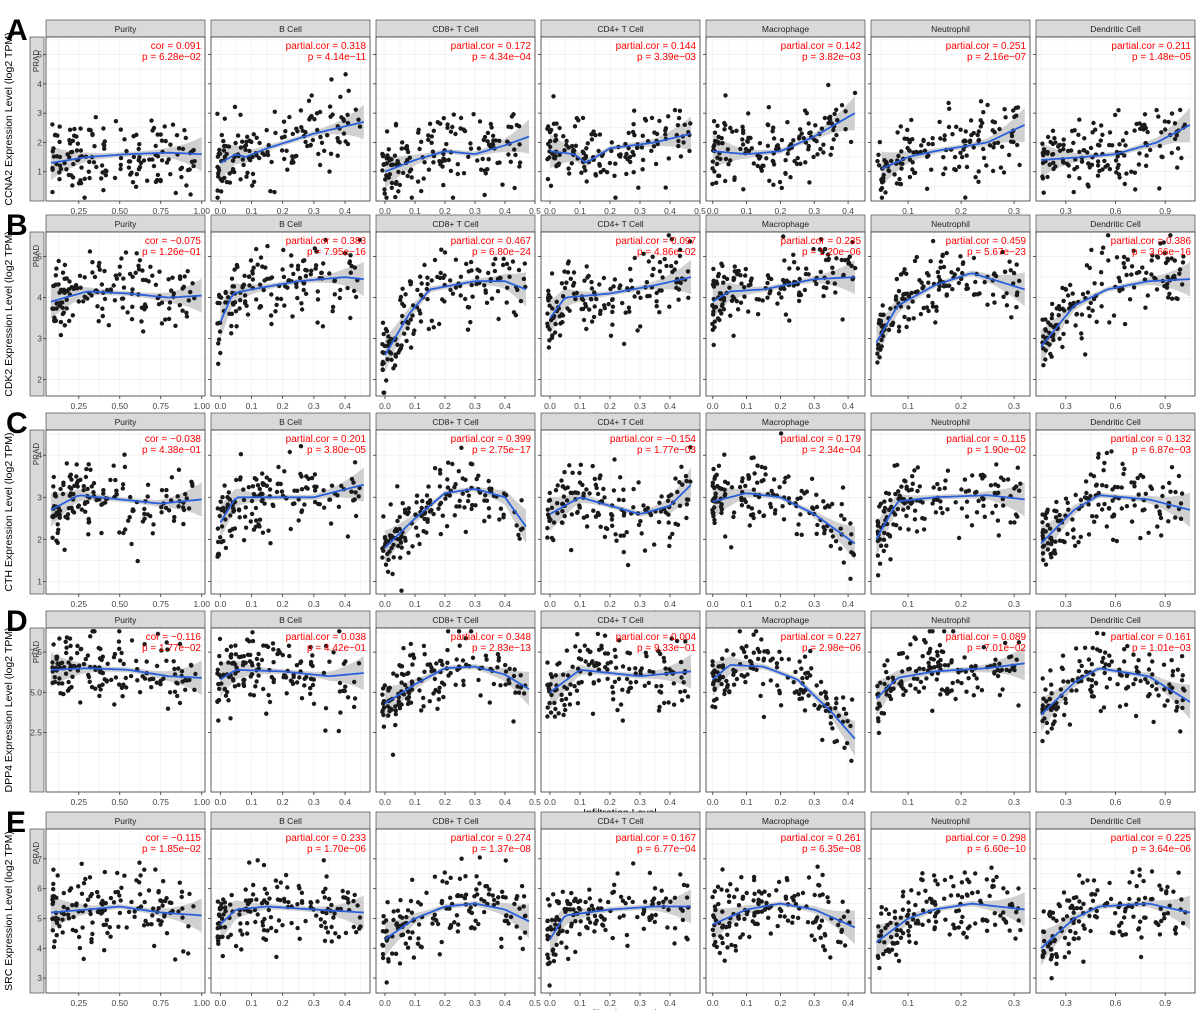  Describe the element at coordinates (535, 802) in the screenshot. I see `x-tick-label: 0.5` at that location.